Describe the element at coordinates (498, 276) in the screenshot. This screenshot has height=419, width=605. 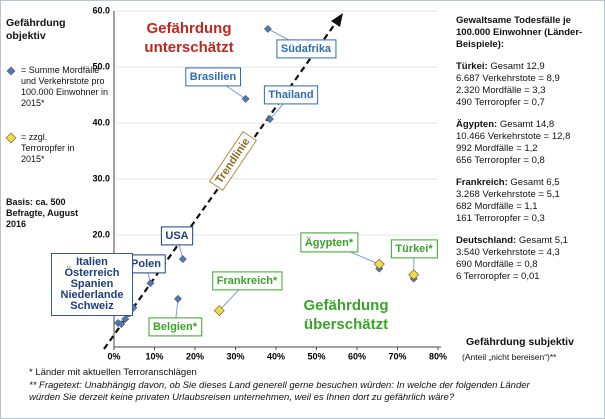
I see `panel-line: 6 Terroropfer = 0,01` at that location.